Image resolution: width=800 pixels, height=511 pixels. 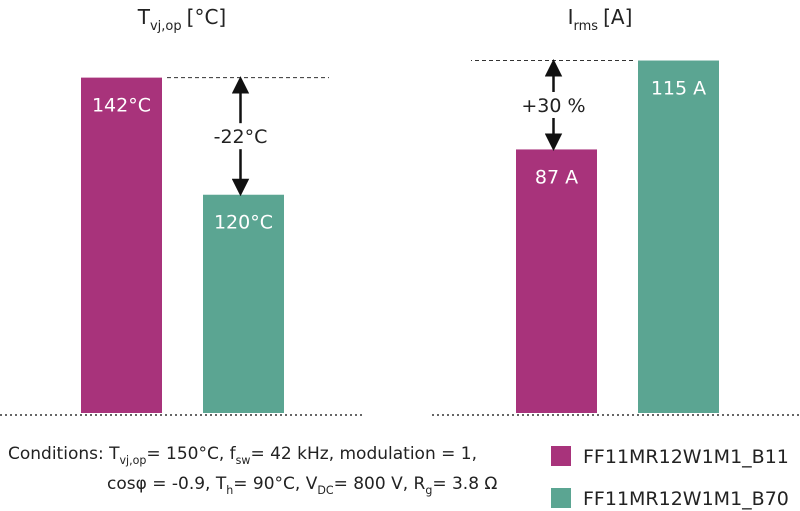 I want to click on value-label: 142°C, so click(x=121, y=106).